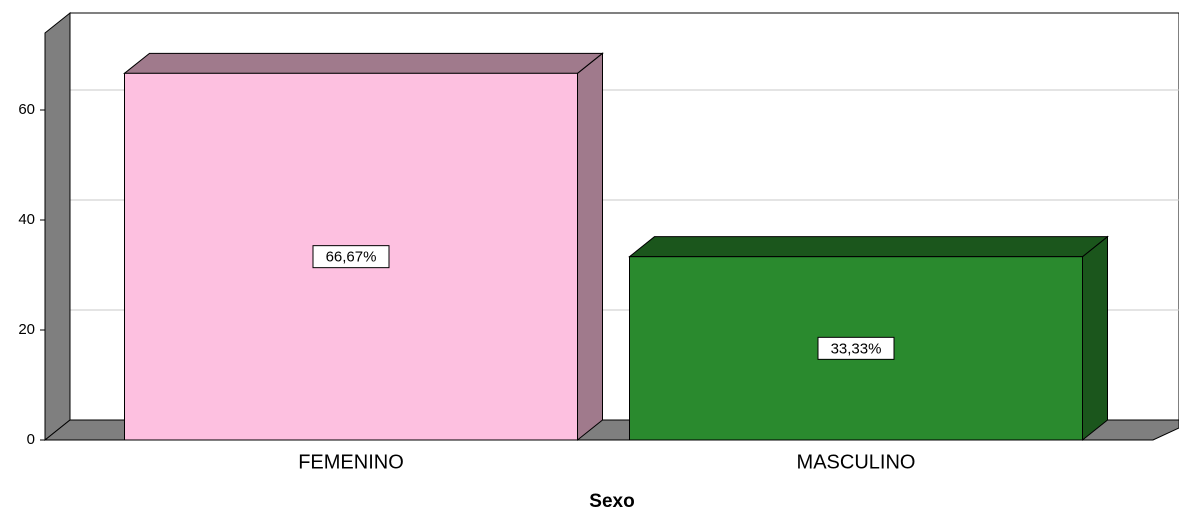 The width and height of the screenshot is (1179, 514). I want to click on y-tick-label: 60, so click(26, 109).